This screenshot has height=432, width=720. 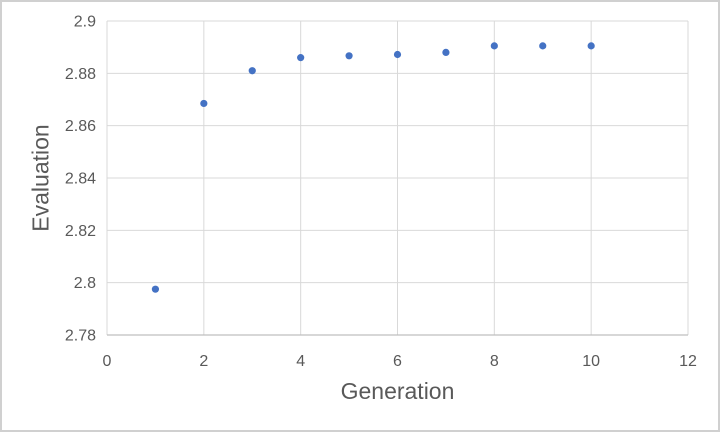 I want to click on x-tick-label: 6, so click(x=397, y=361).